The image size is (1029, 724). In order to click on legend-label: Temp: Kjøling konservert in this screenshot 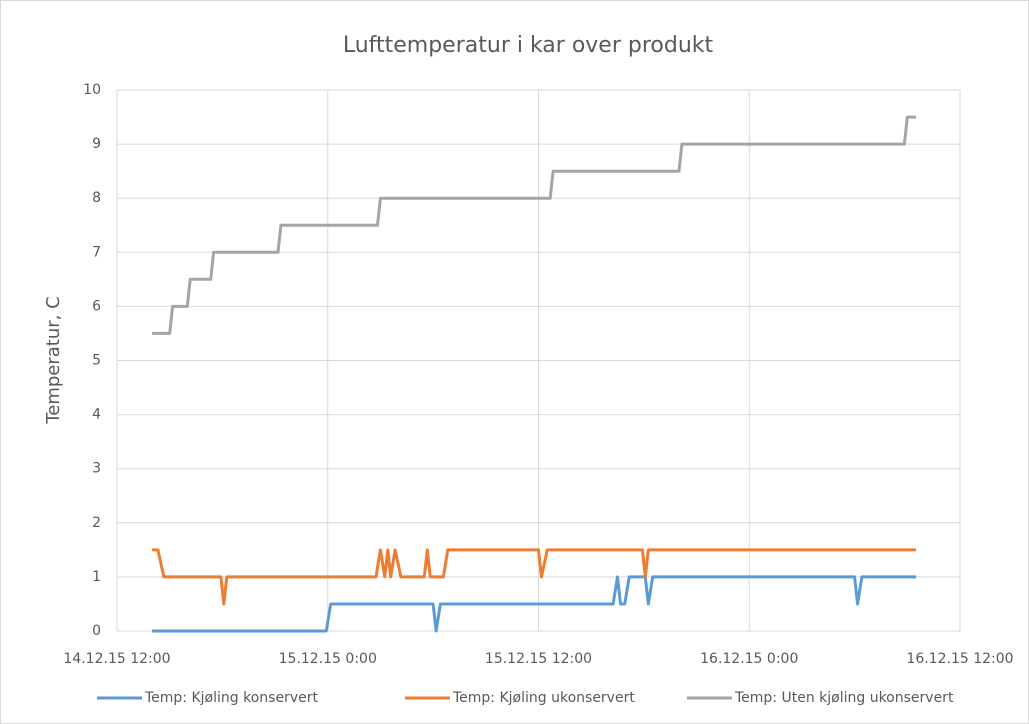, I will do `click(231, 698)`.